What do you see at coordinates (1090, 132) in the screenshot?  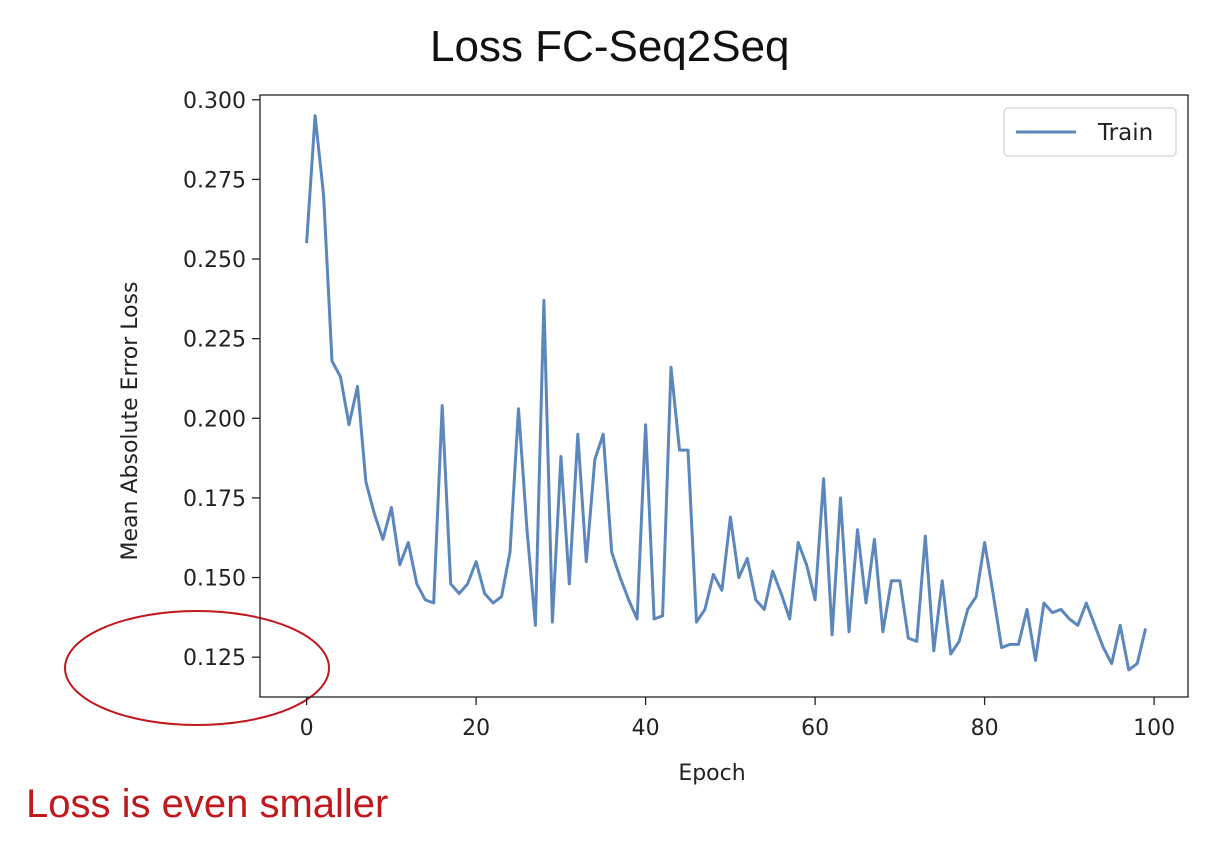 I see `legend-box` at bounding box center [1090, 132].